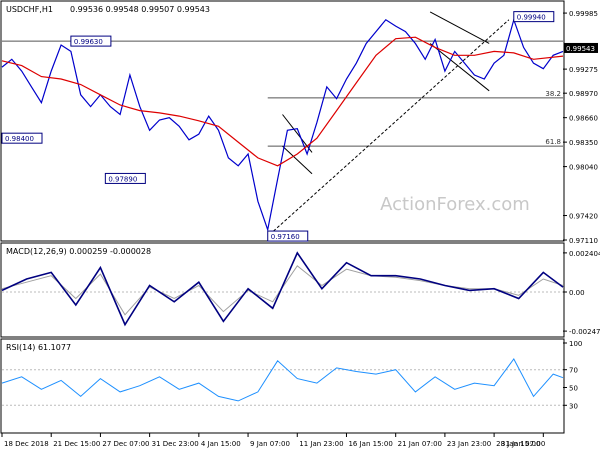 The image size is (600, 454). What do you see at coordinates (221, 444) in the screenshot?
I see `x-tick-label: 4 Jan 15:00` at bounding box center [221, 444].